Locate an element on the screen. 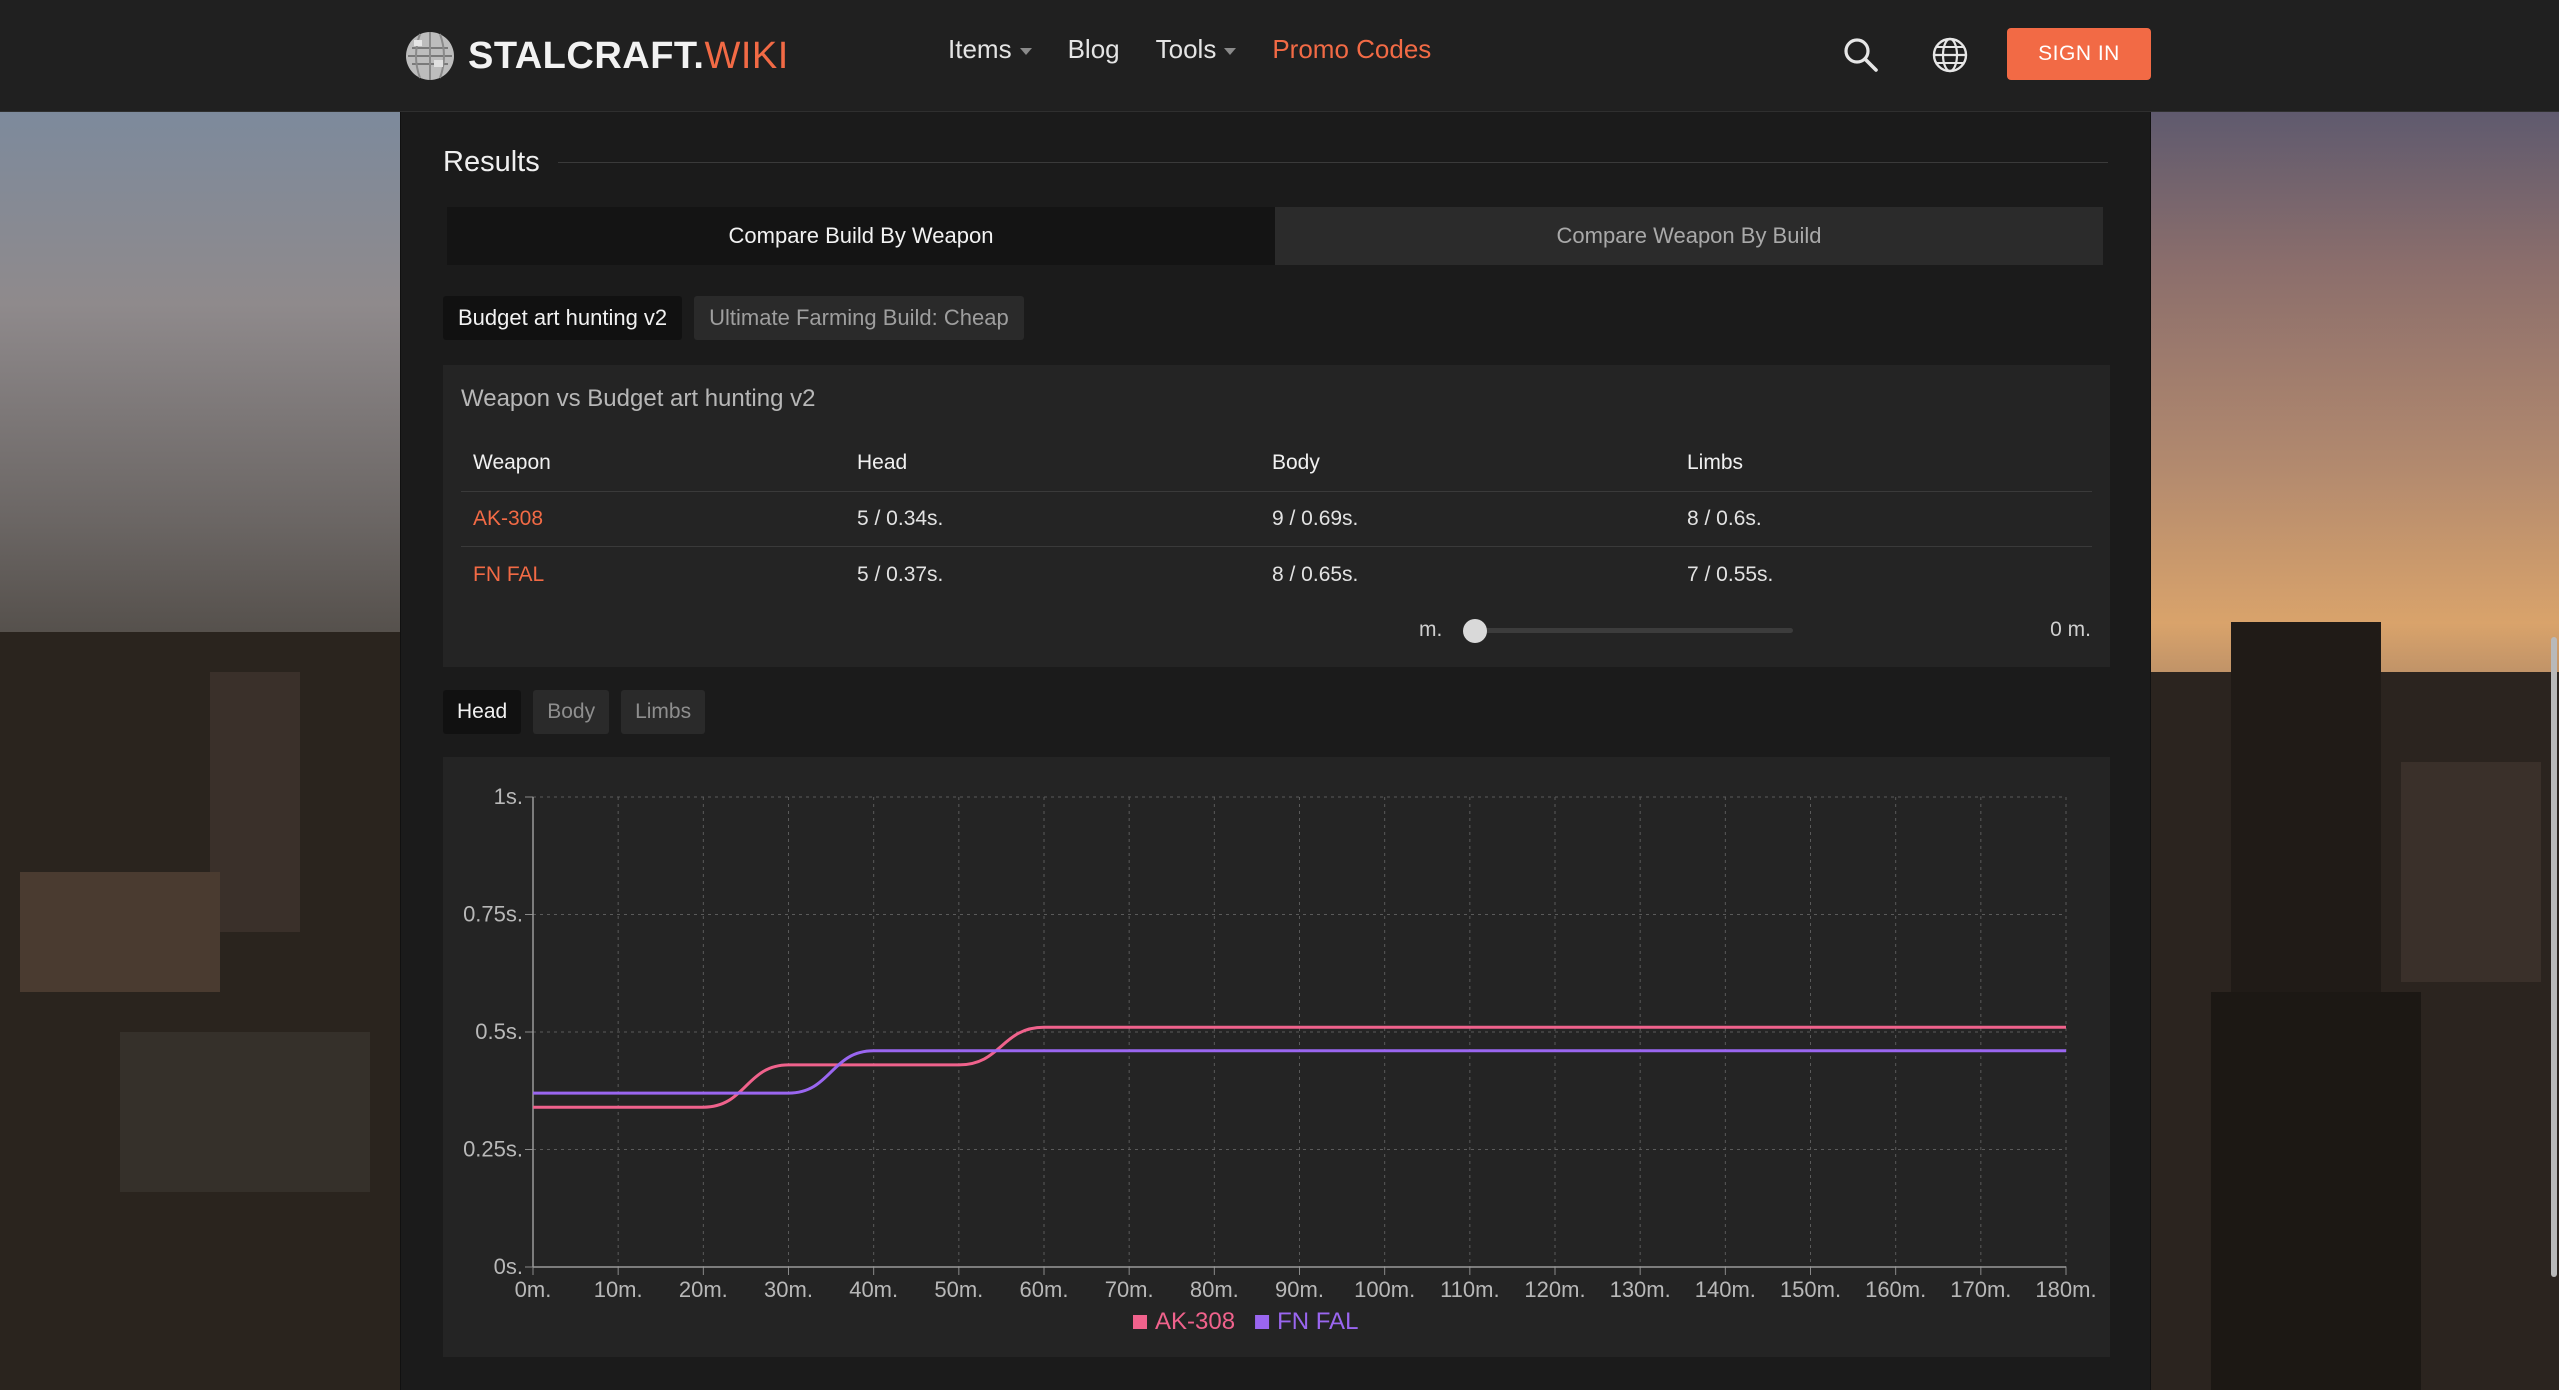 The width and height of the screenshot is (2559, 1390). x-tick-label: 40m. is located at coordinates (873, 1289).